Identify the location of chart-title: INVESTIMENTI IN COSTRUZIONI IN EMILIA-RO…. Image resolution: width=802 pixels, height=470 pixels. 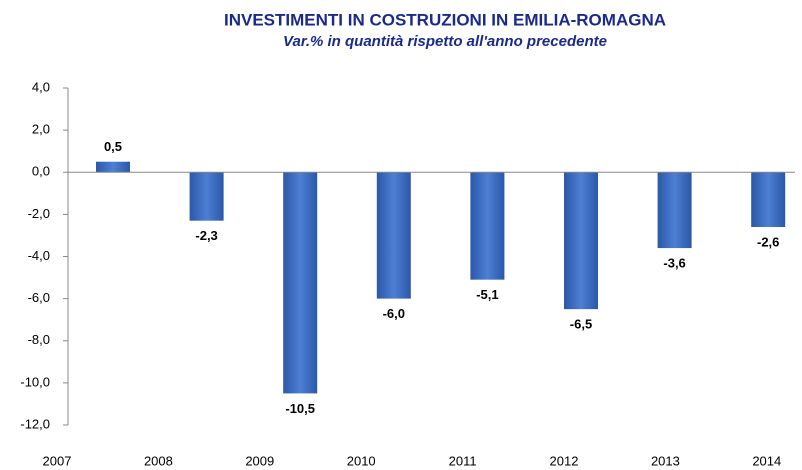
(445, 19).